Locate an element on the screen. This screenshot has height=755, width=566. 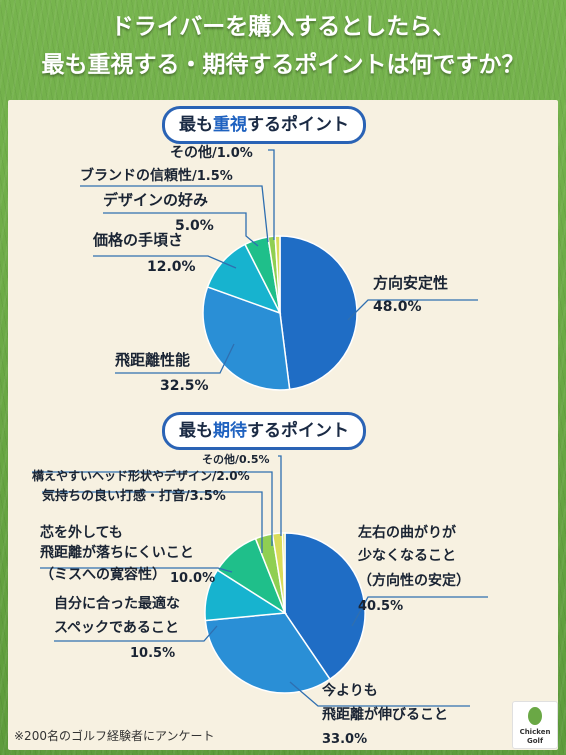
chart2-value-5: /3.5% is located at coordinates (205, 496).